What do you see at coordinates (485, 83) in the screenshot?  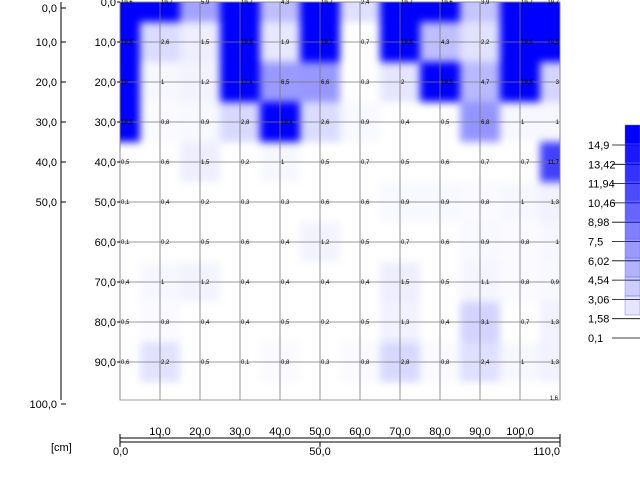 I see `cell-value-label: 4,7` at bounding box center [485, 83].